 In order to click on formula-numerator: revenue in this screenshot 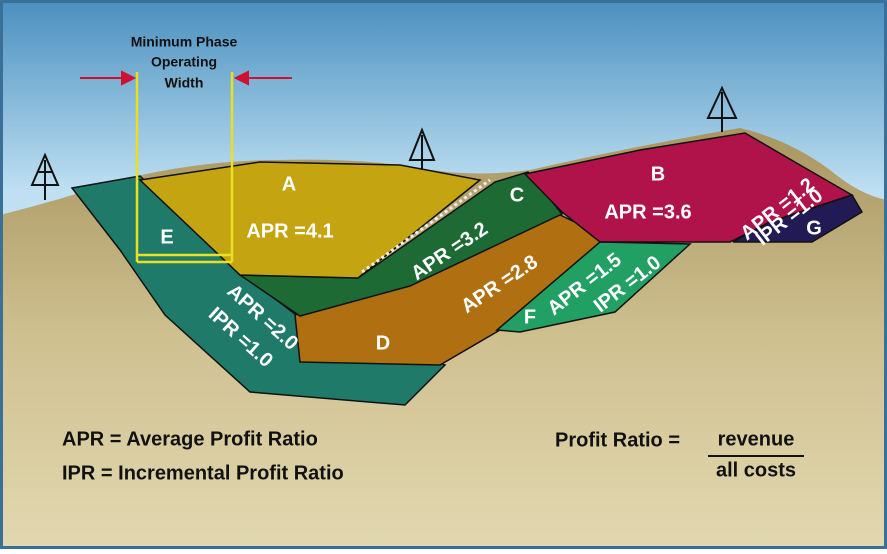, I will do `click(756, 439)`.